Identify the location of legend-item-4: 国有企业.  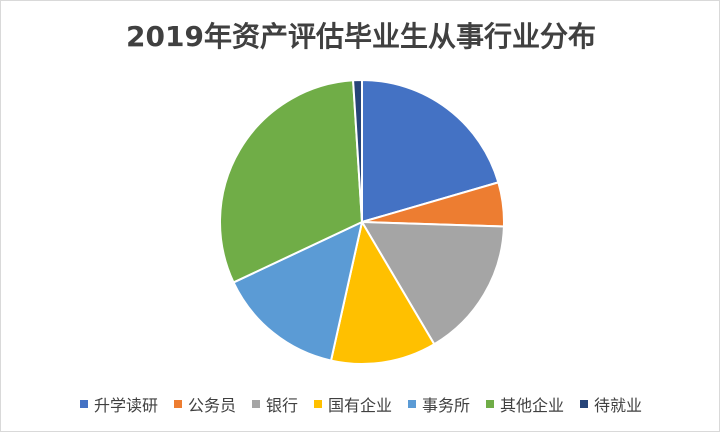
(352, 404).